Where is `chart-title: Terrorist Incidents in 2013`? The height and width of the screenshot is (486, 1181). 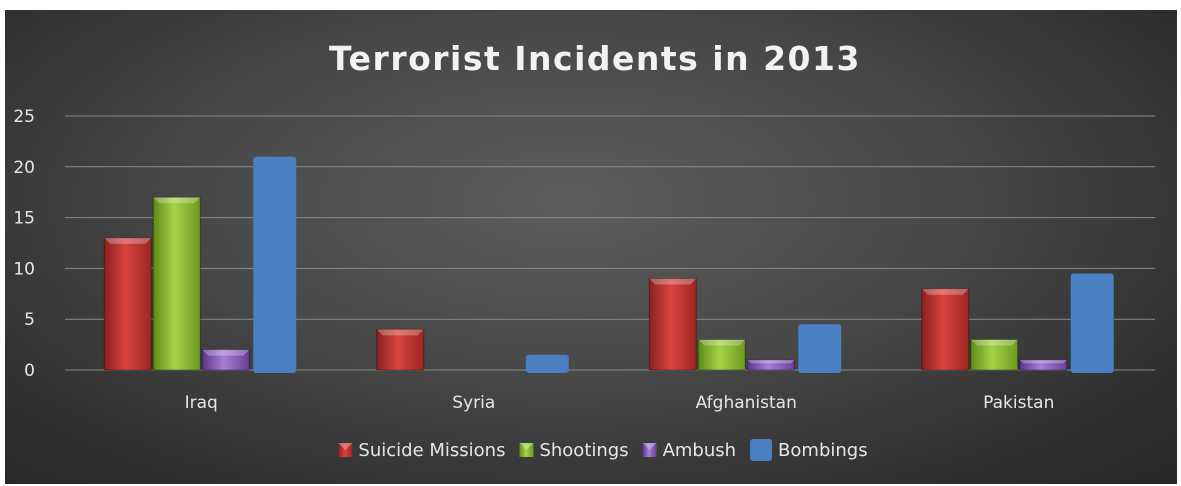
chart-title: Terrorist Incidents in 2013 is located at coordinates (595, 58).